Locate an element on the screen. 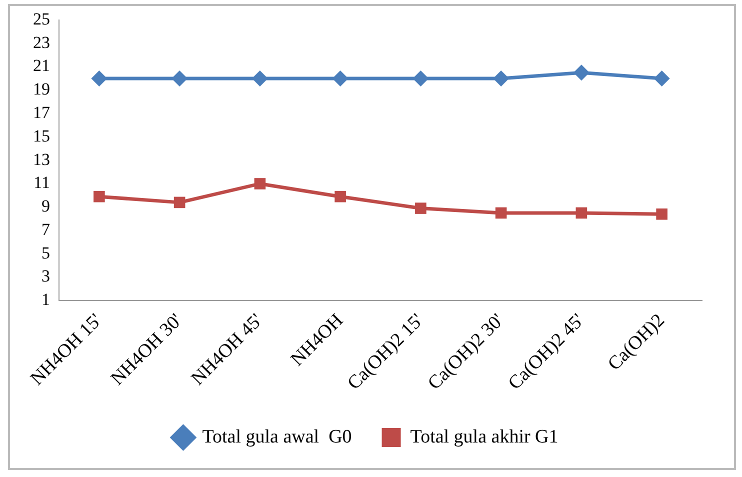 The height and width of the screenshot is (477, 742). legend-label: Total gula awal G0 is located at coordinates (277, 437).